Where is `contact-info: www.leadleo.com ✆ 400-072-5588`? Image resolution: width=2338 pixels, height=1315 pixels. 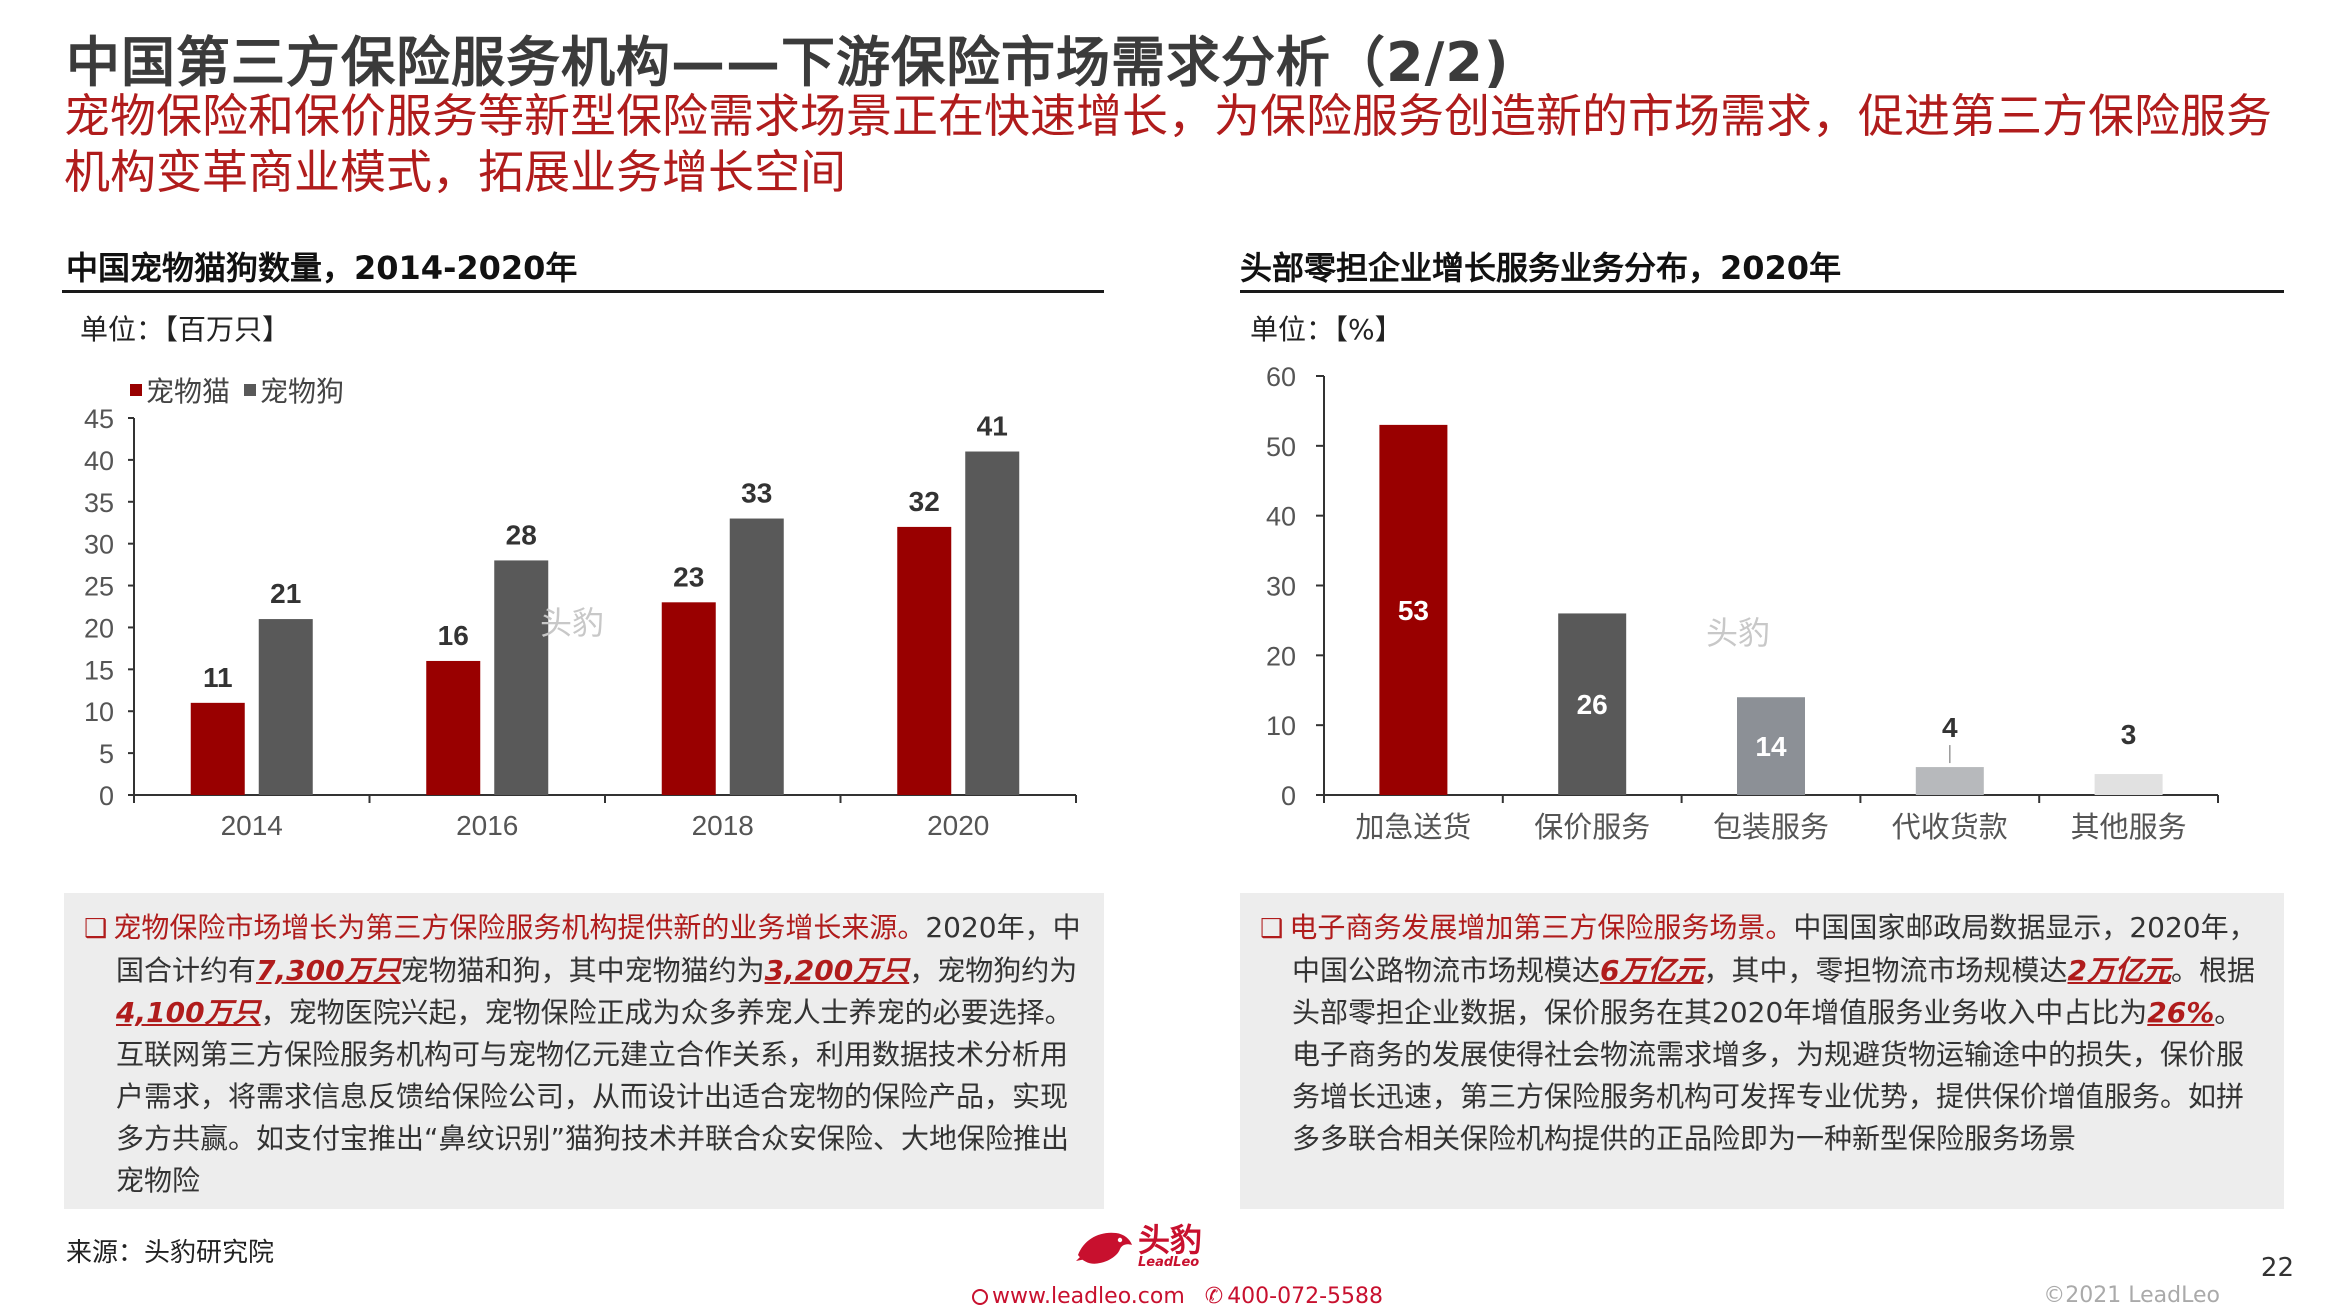
contact-info: www.leadleo.com ✆ 400-072-5588 is located at coordinates (1177, 1296).